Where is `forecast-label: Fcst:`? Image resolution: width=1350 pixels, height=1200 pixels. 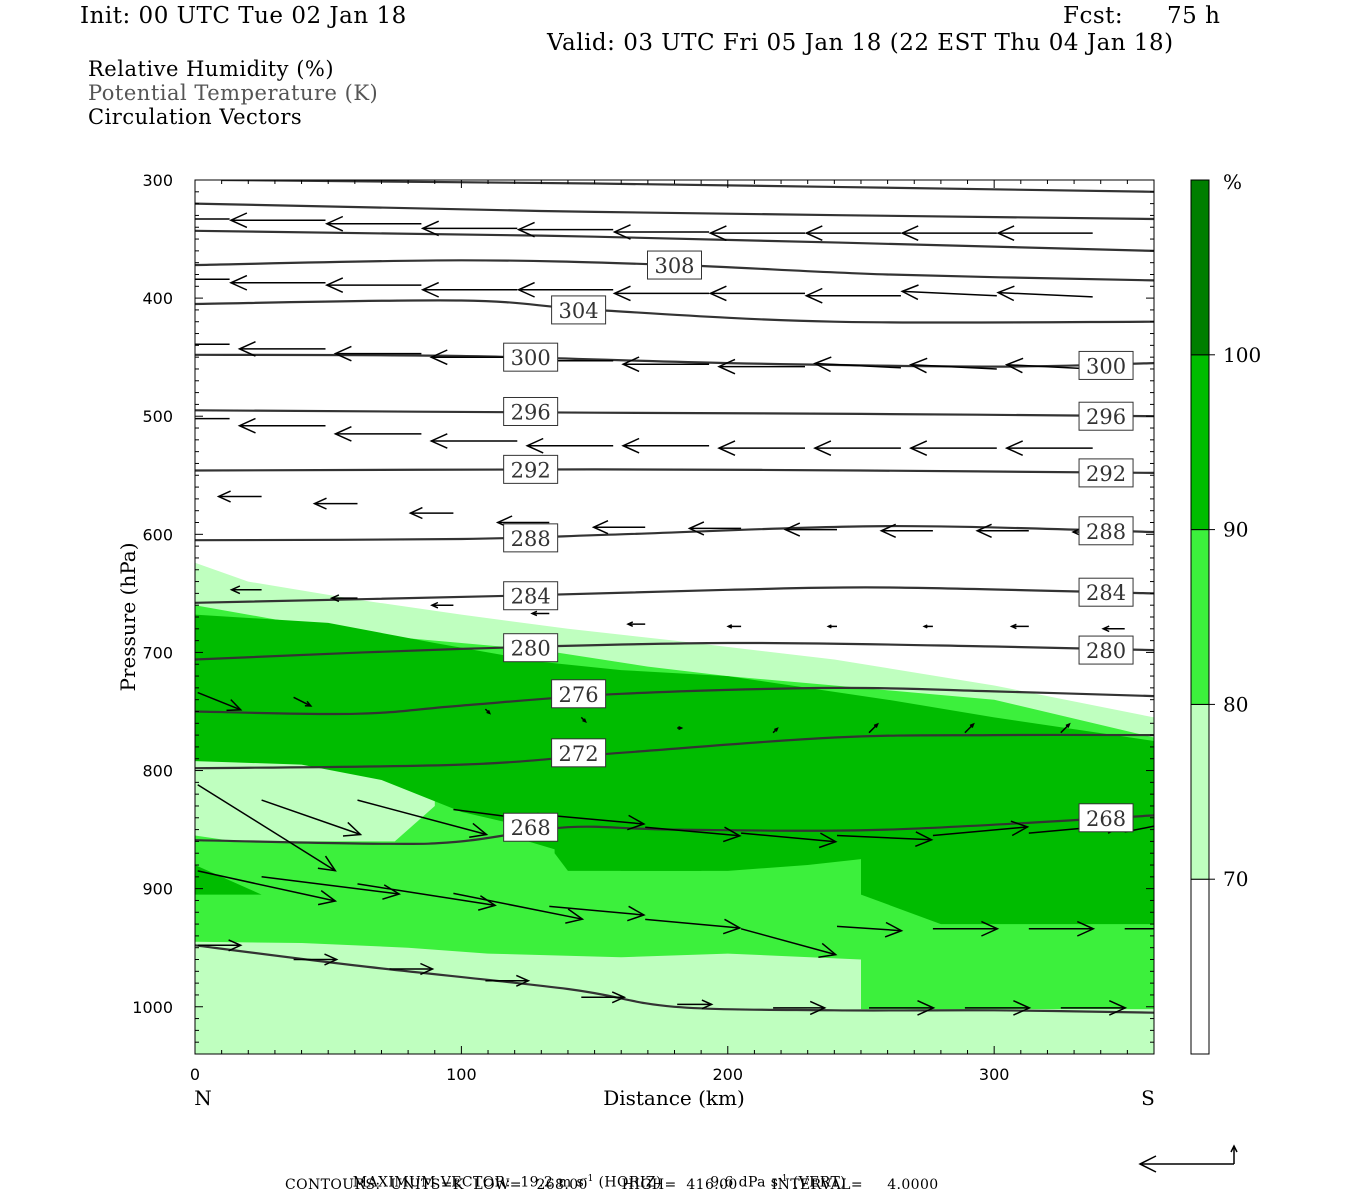
forecast-label: Fcst: is located at coordinates (1093, 16).